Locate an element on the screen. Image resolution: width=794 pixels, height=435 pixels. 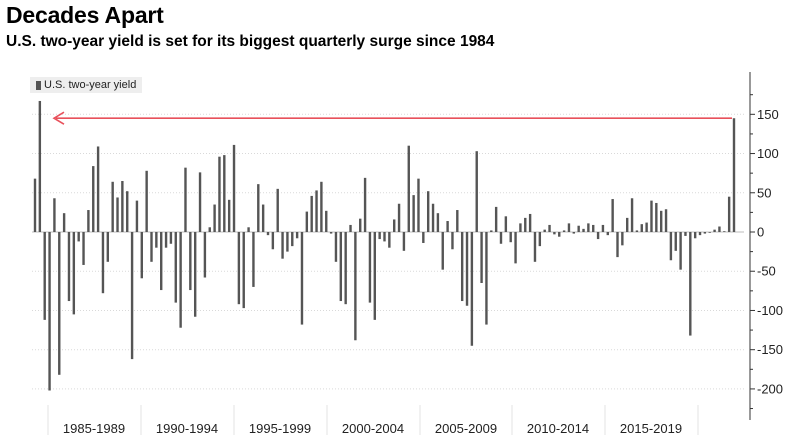
y-tick-label: -200 is located at coordinates (770, 388).